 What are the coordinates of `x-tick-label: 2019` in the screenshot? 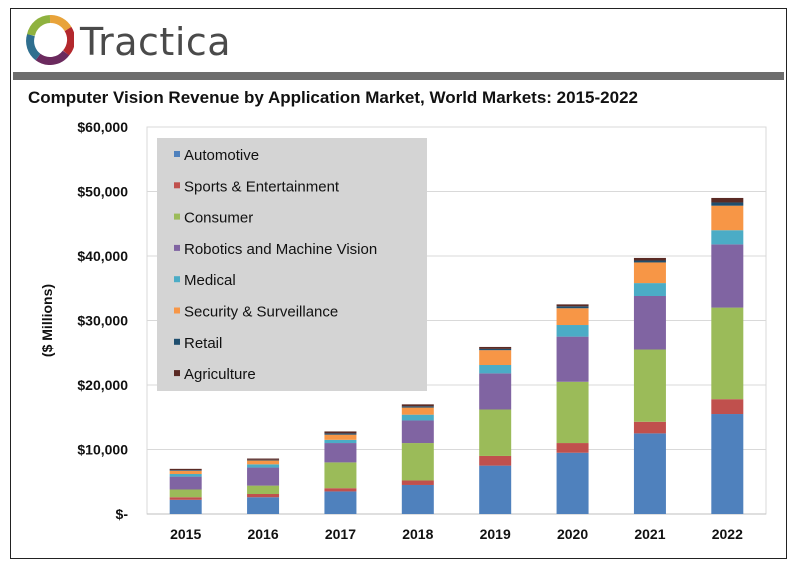 It's located at (495, 534).